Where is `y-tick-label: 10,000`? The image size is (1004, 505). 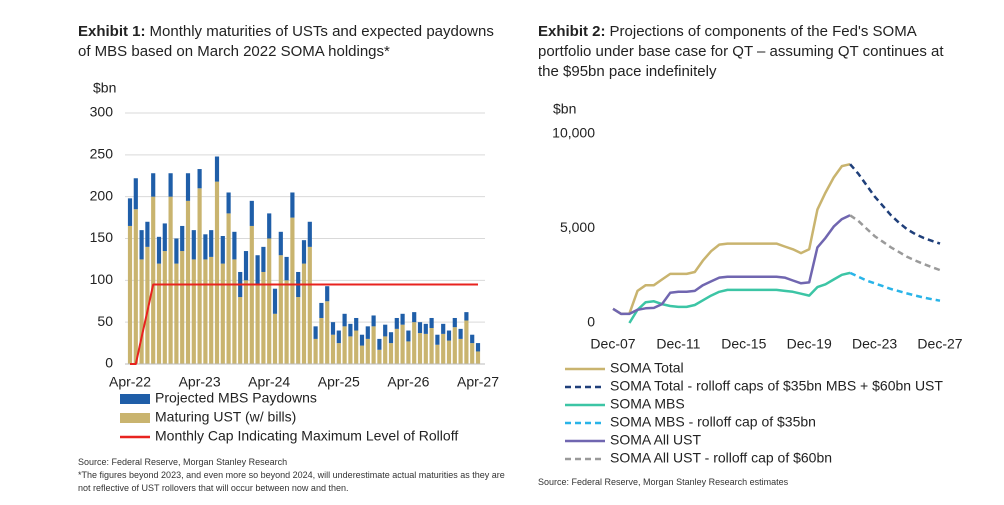 y-tick-label: 10,000 is located at coordinates (573, 133).